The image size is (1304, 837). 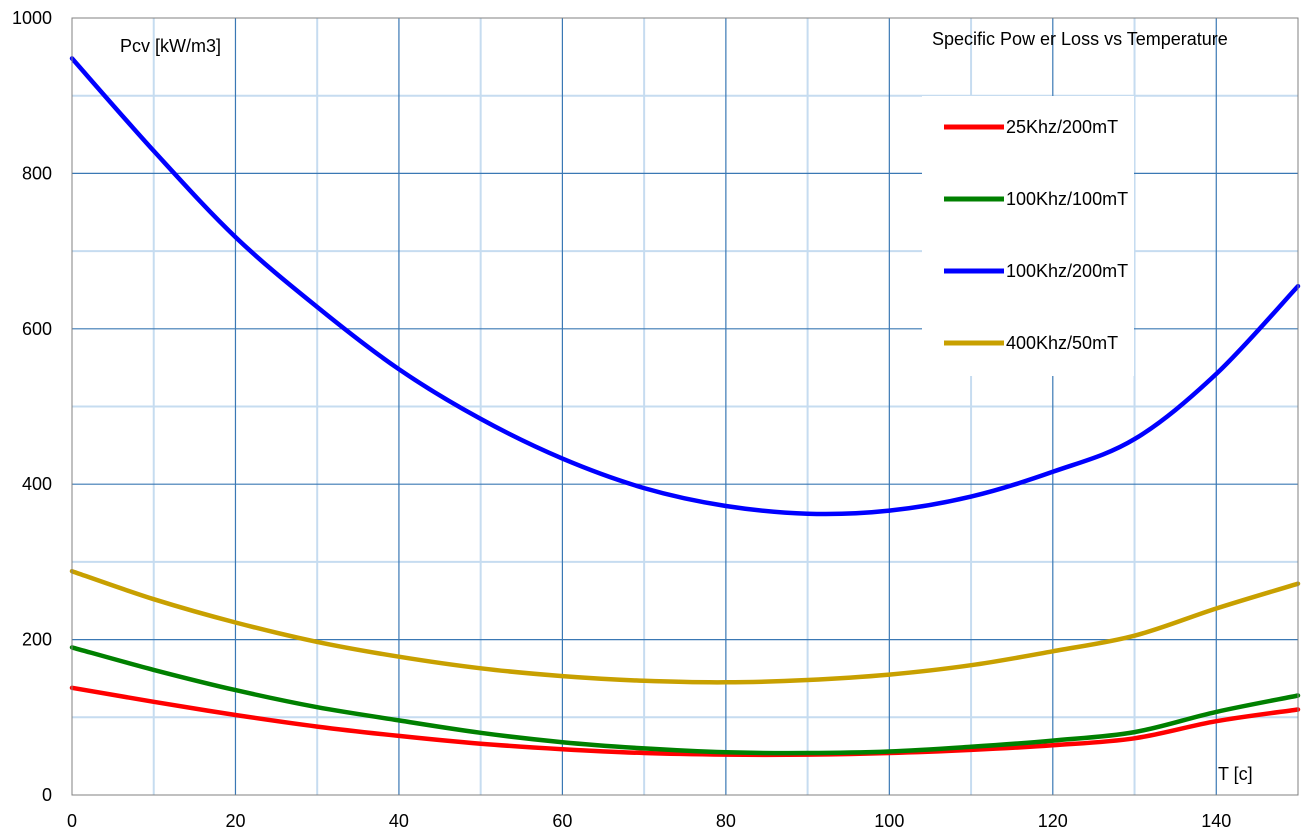 I want to click on legend-label: 400Khz/50mT, so click(x=1062, y=343).